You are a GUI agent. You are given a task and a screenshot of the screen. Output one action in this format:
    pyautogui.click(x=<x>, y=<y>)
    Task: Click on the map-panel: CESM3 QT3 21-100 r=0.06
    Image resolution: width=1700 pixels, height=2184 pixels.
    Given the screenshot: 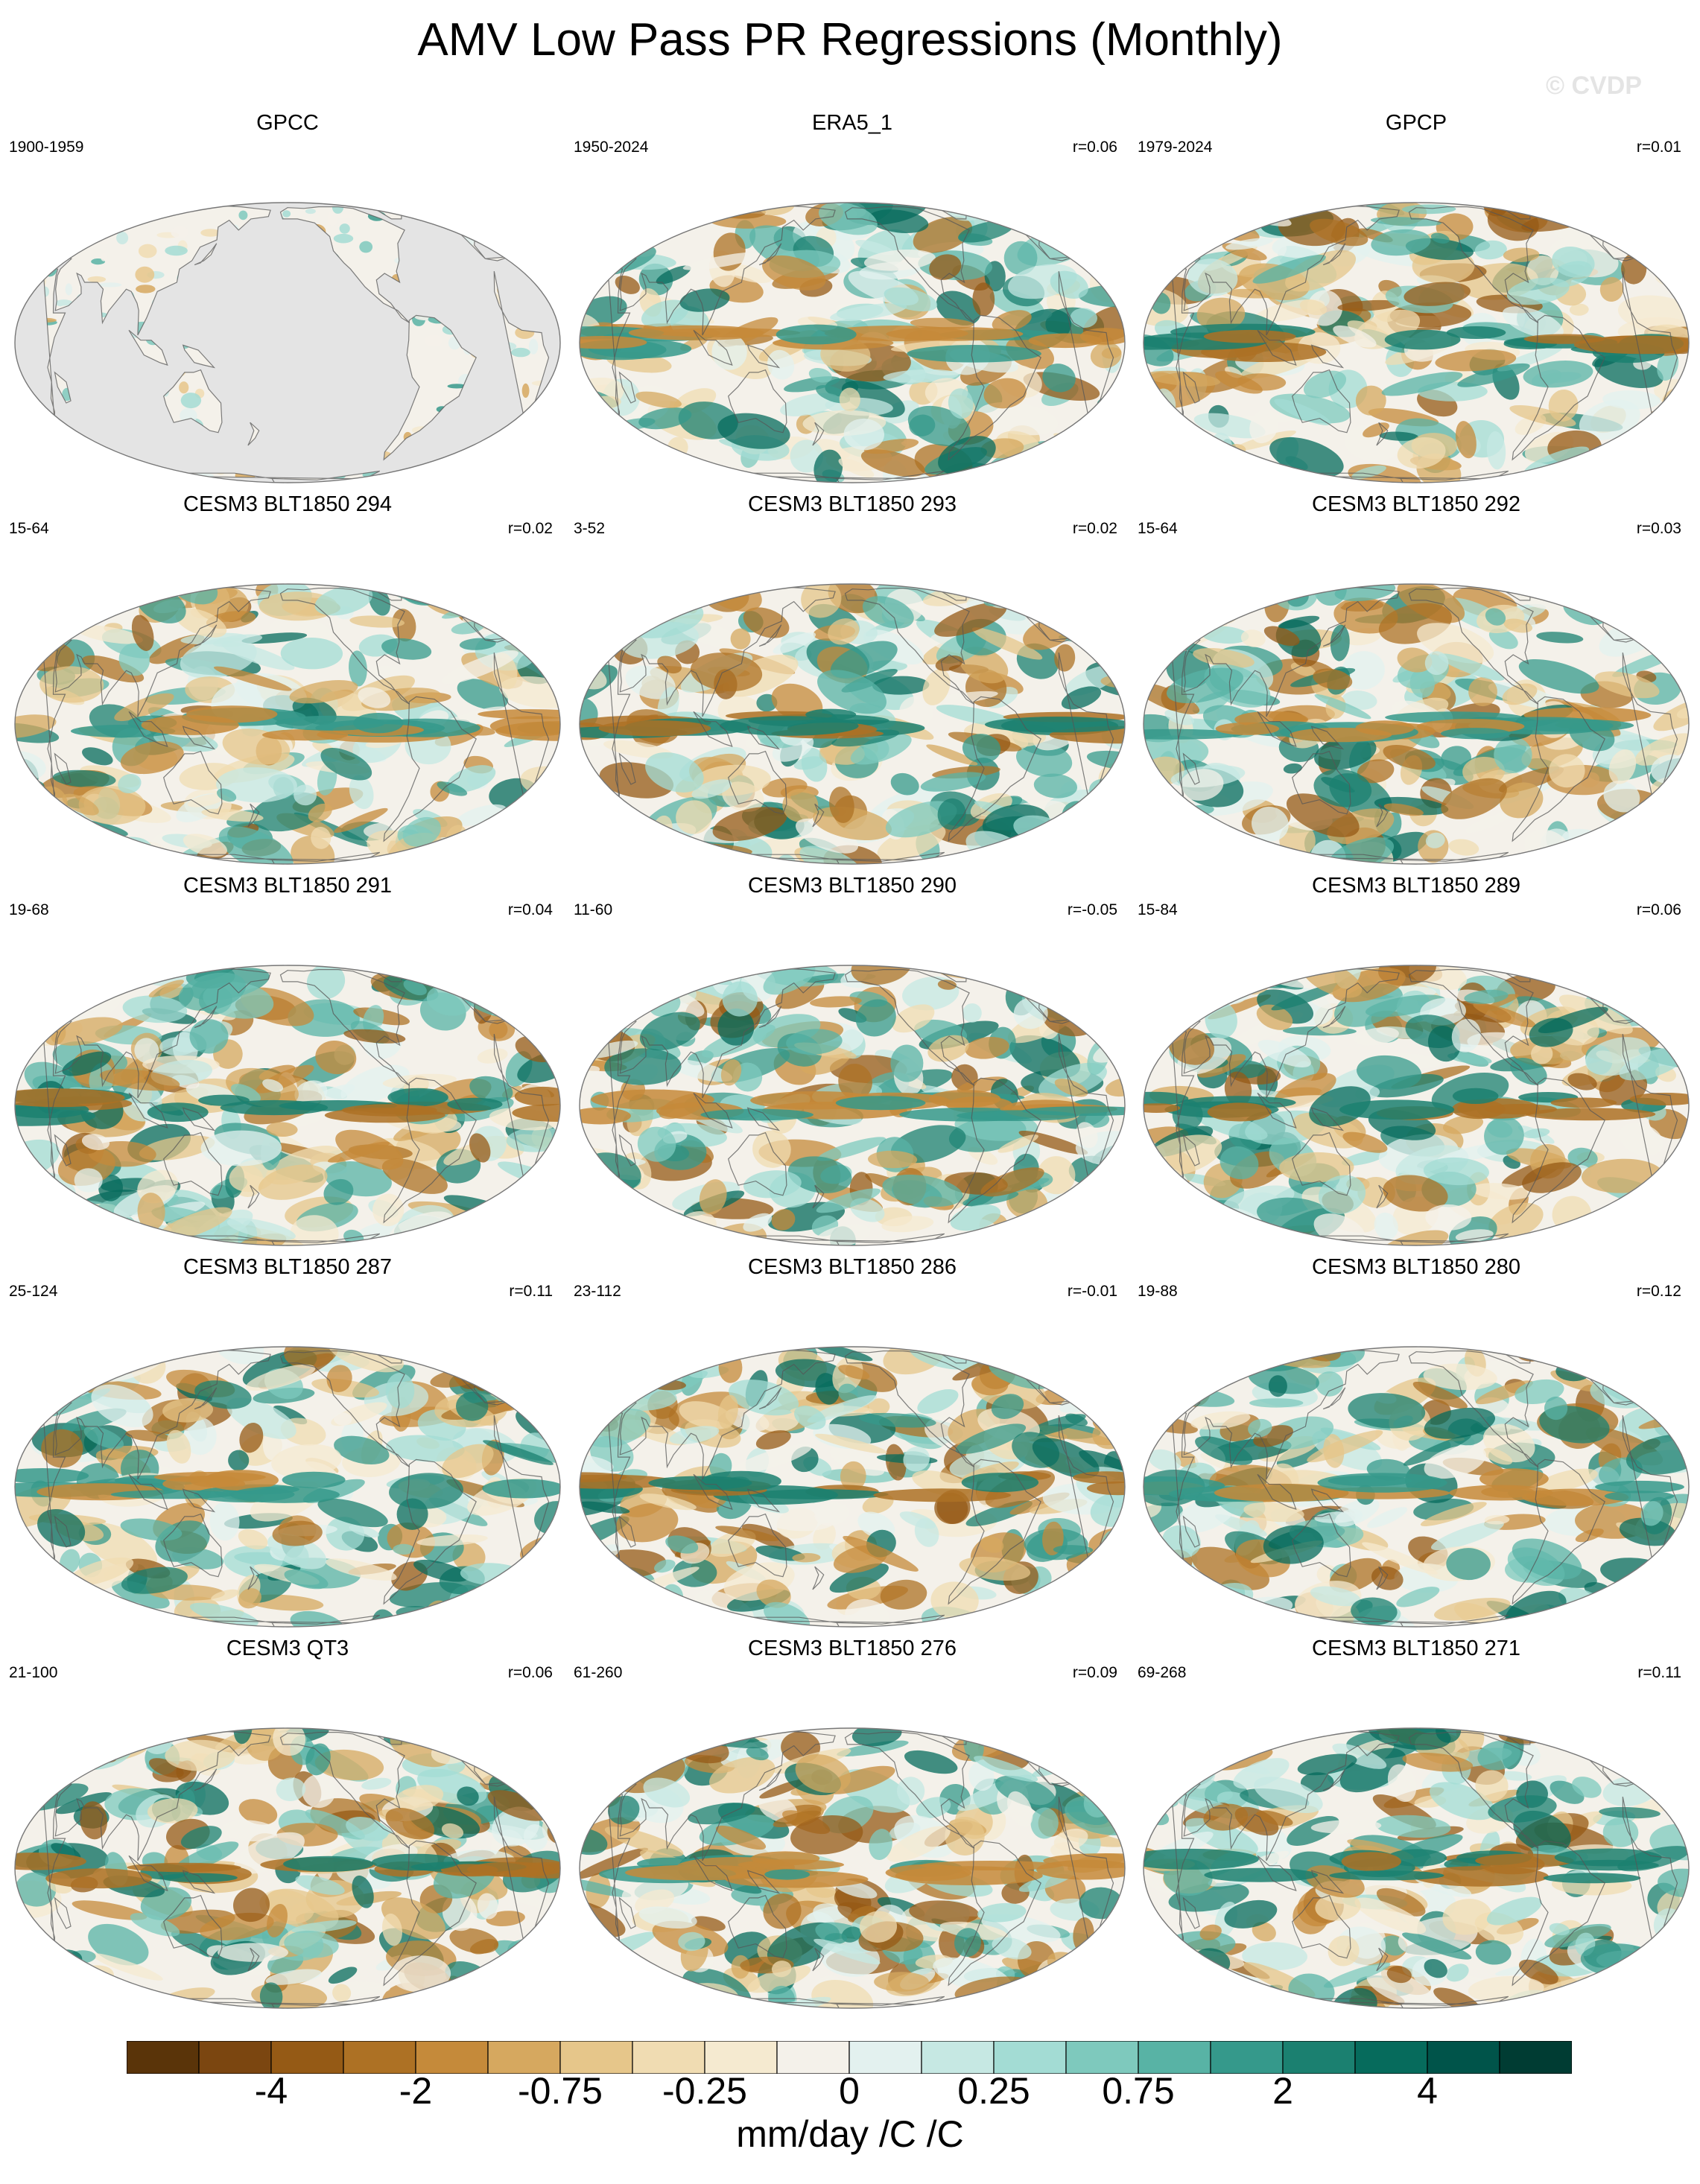 What is the action you would take?
    pyautogui.click(x=287, y=1826)
    